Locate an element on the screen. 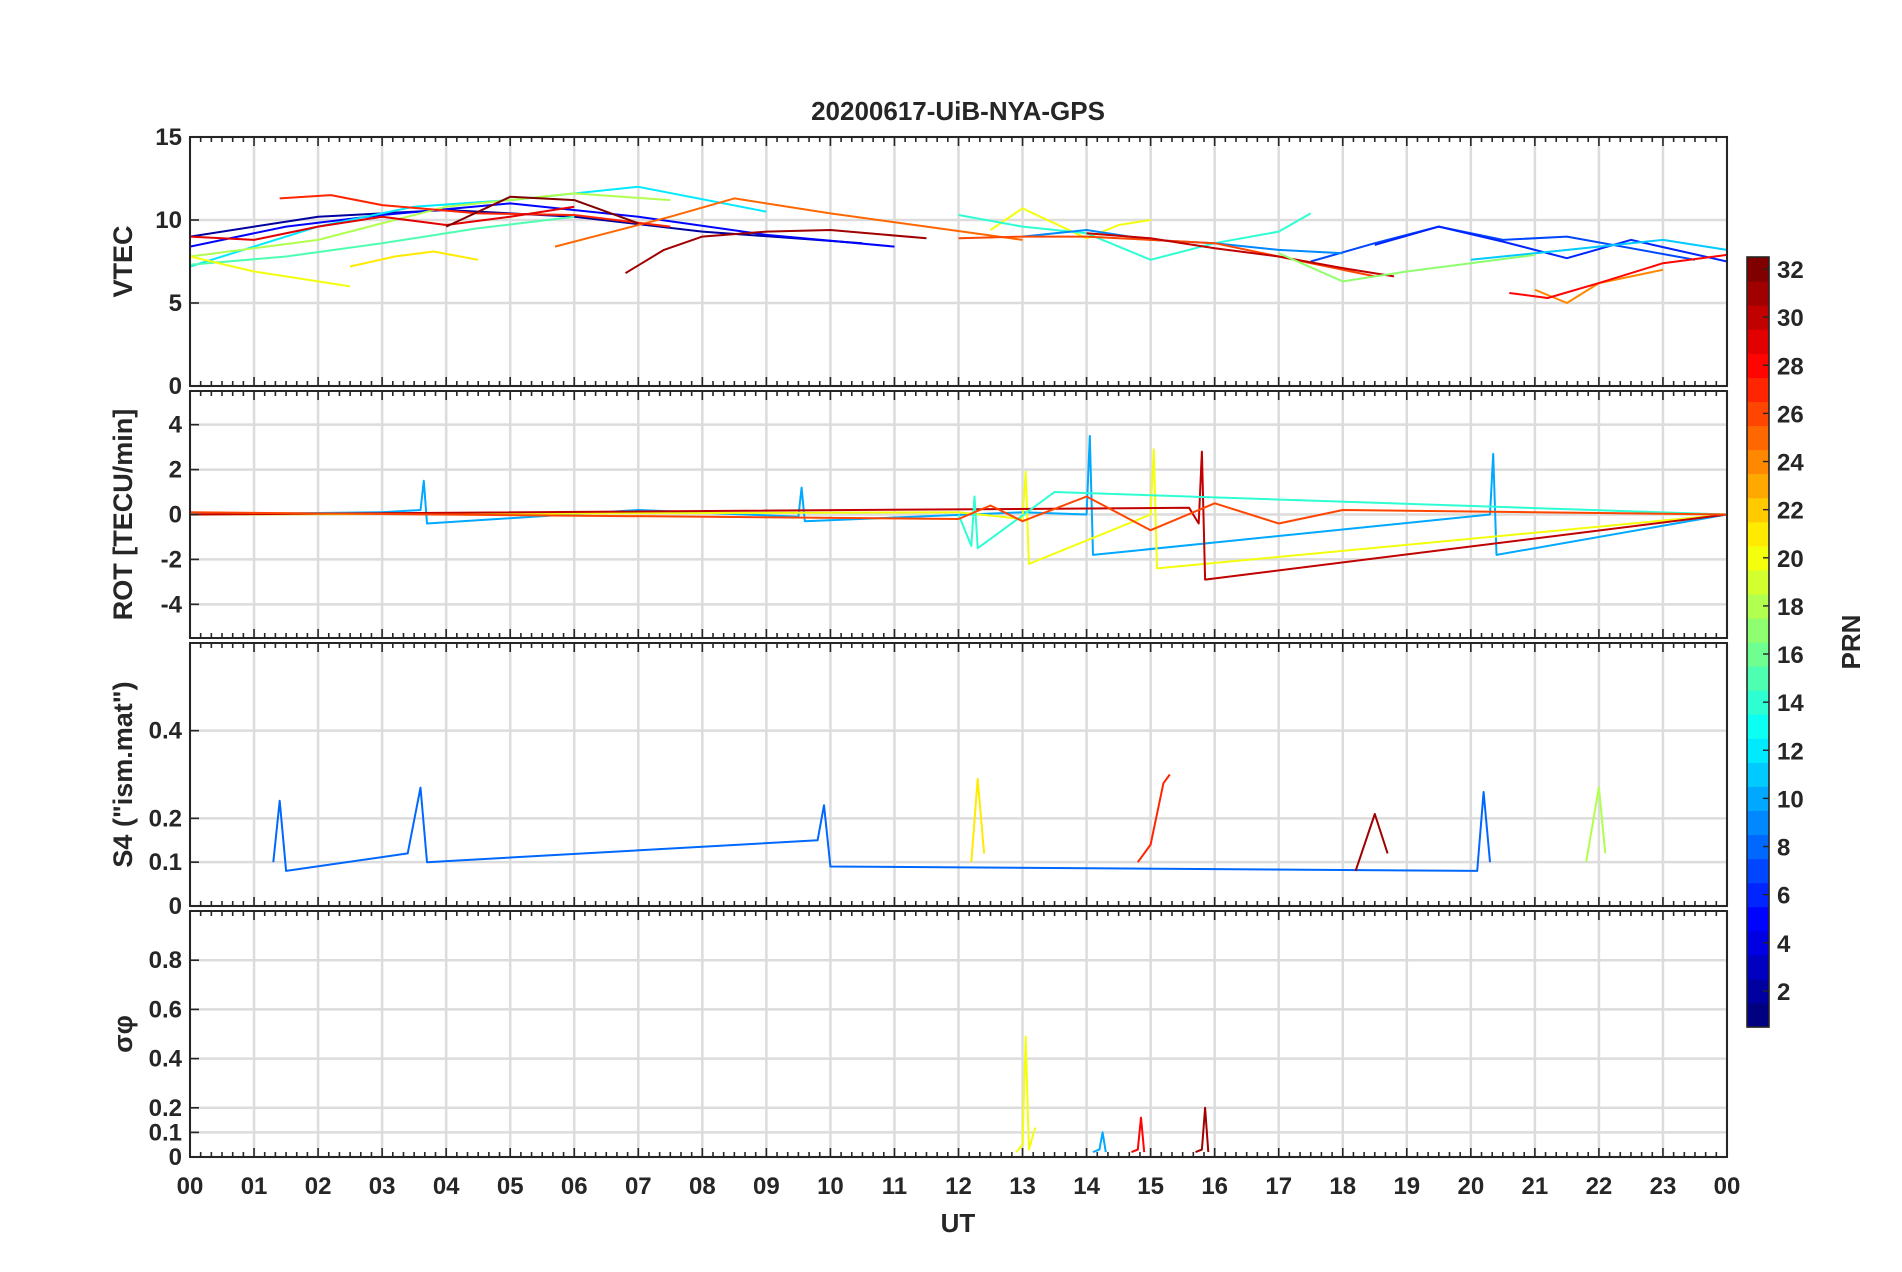  y-tick-label: 5 is located at coordinates (175, 303).